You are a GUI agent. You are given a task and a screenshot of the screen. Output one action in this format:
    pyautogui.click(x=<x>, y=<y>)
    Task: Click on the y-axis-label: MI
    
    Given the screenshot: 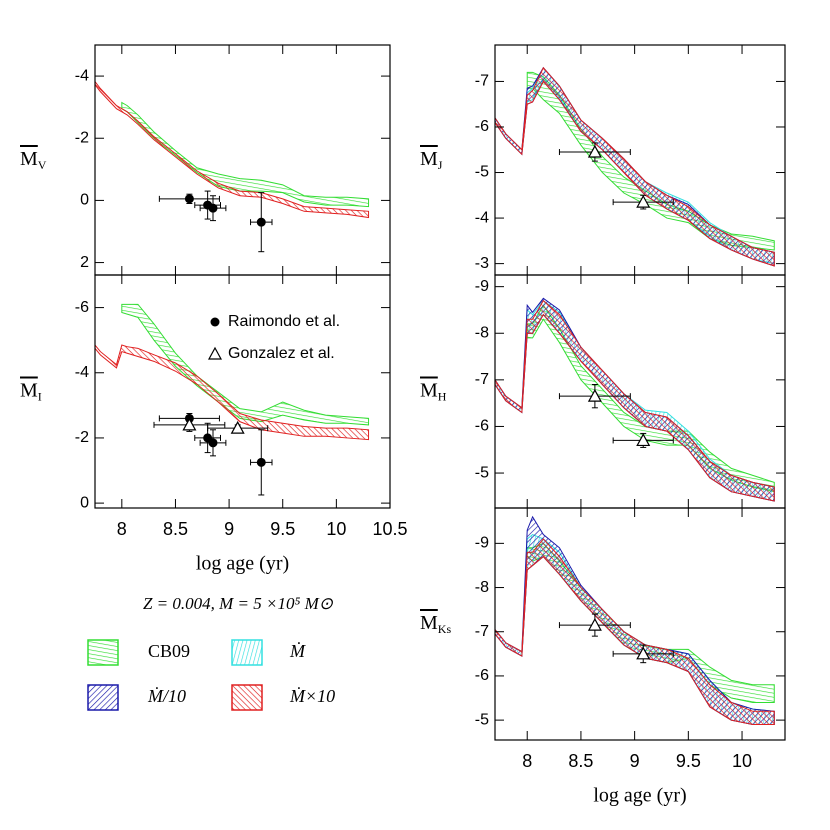 What is the action you would take?
    pyautogui.click(x=31, y=391)
    